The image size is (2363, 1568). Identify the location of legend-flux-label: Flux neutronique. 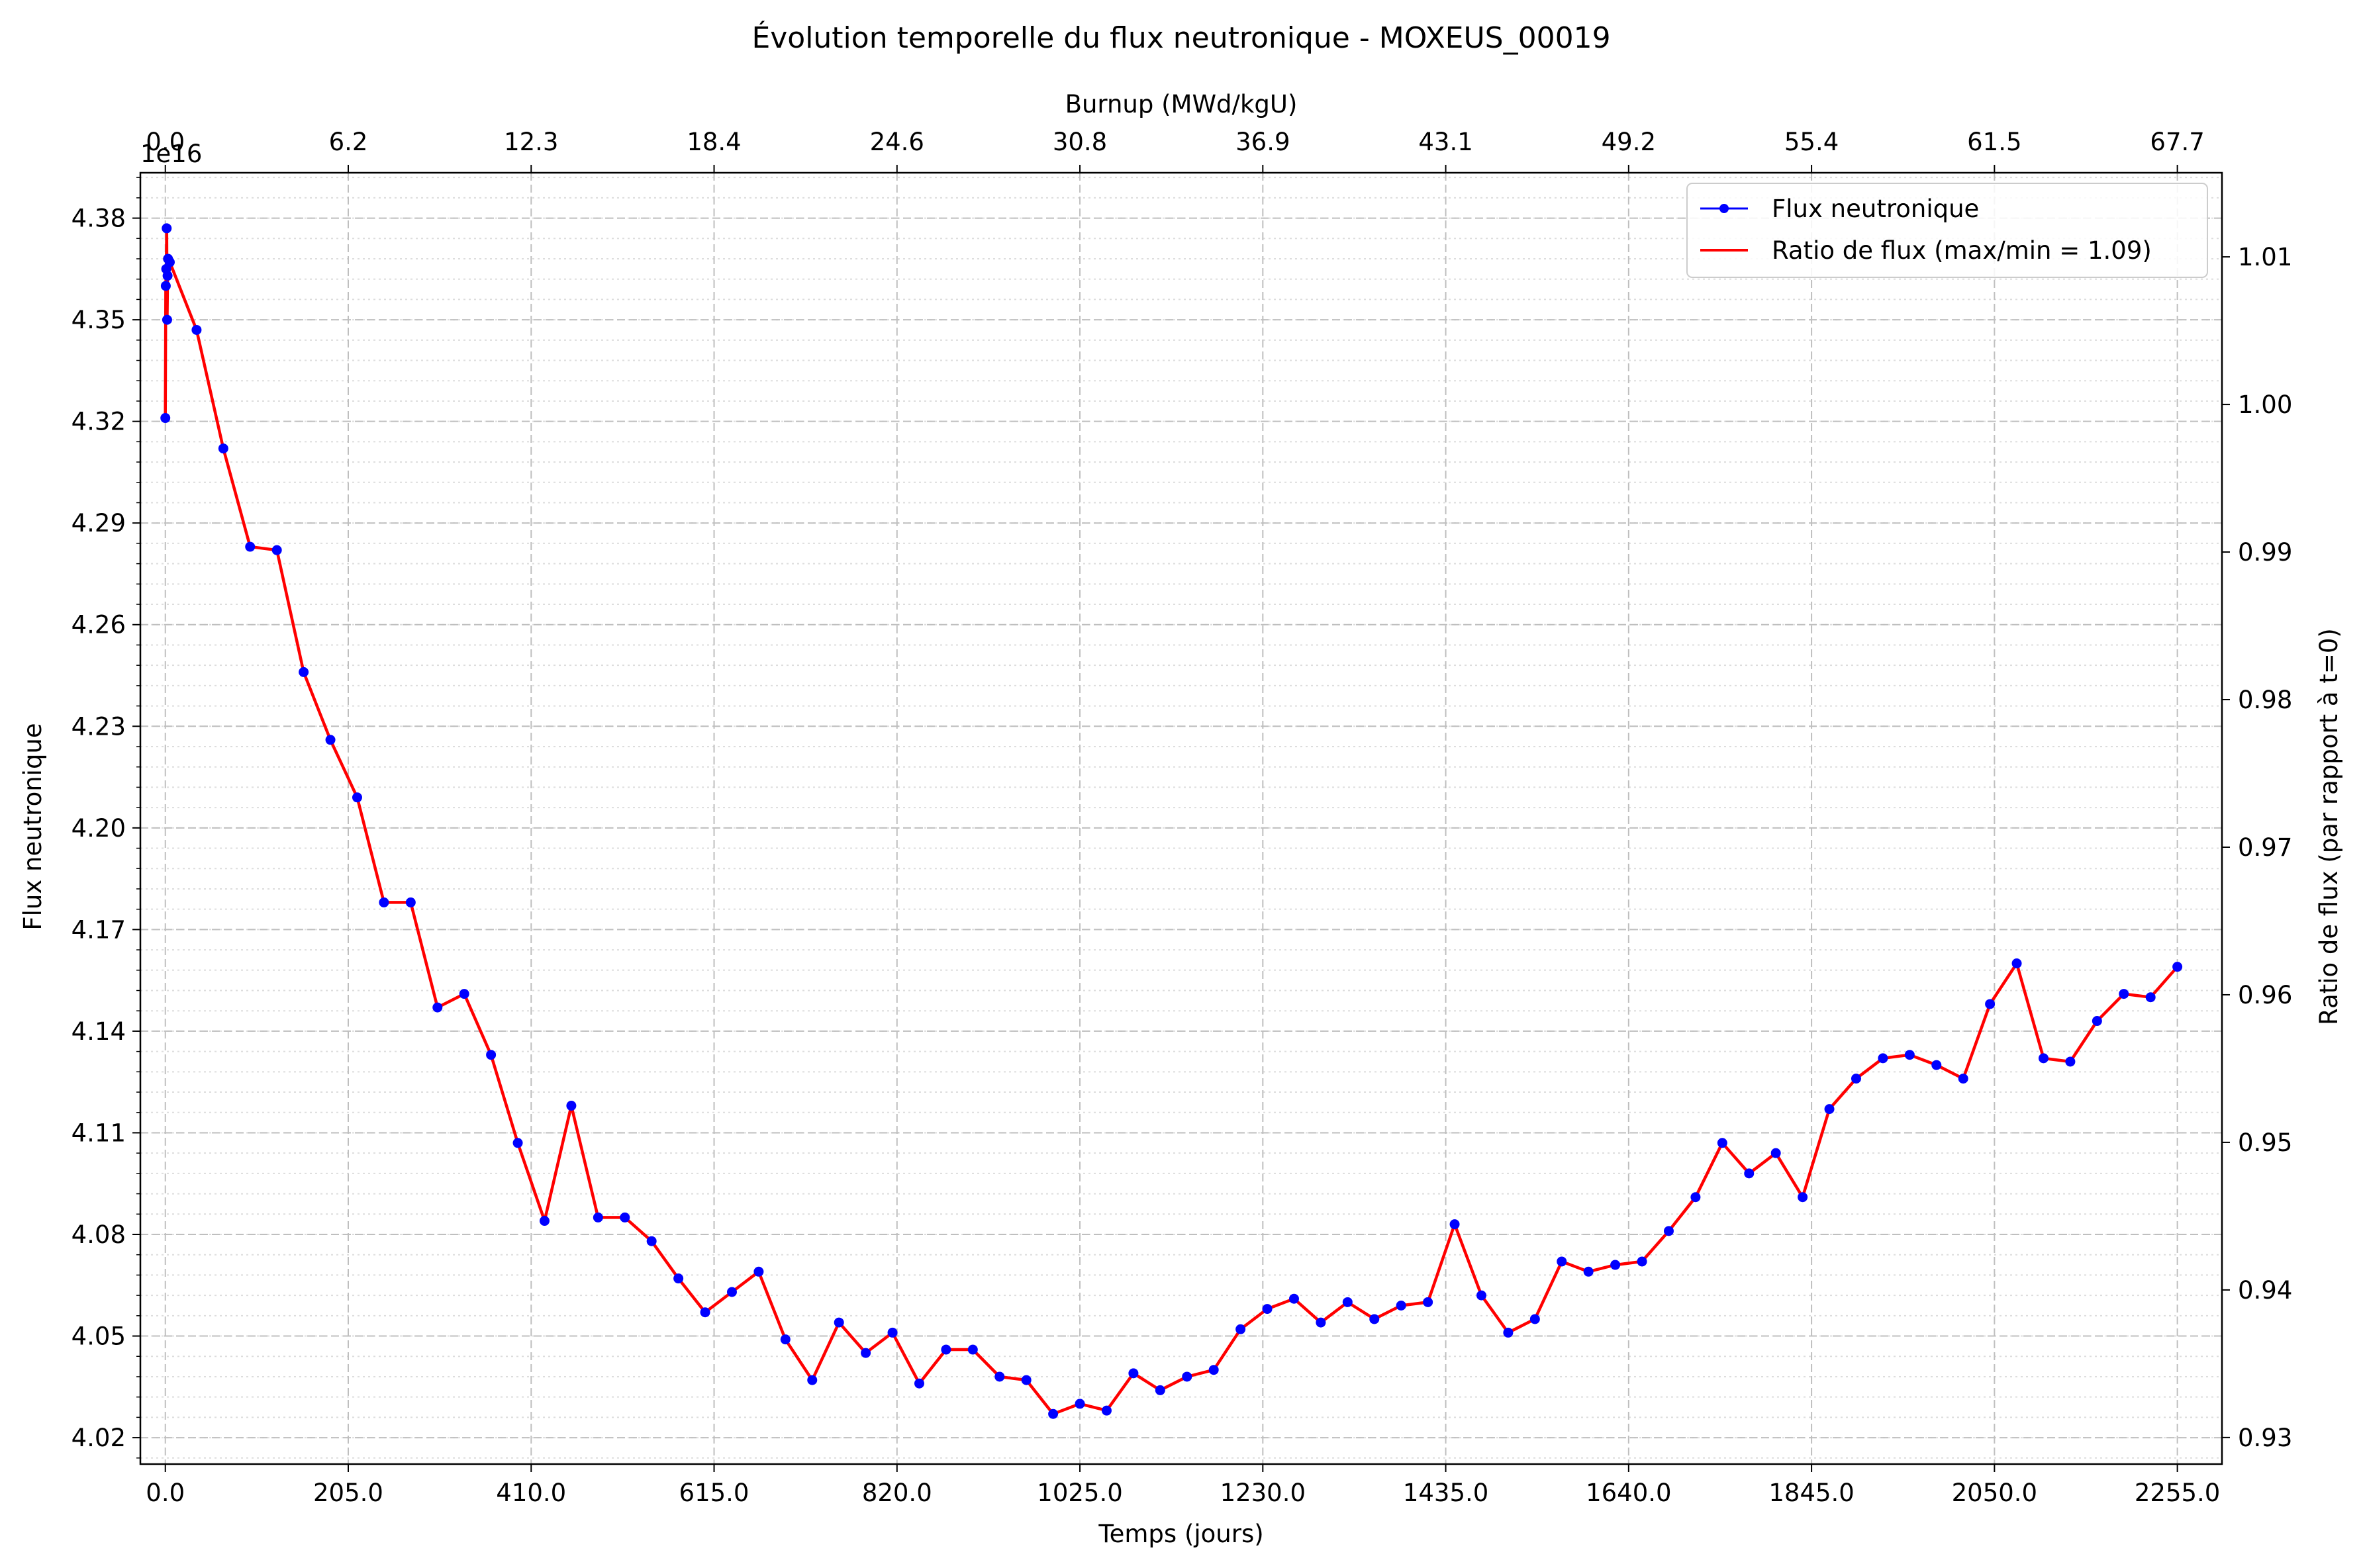
(1875, 209).